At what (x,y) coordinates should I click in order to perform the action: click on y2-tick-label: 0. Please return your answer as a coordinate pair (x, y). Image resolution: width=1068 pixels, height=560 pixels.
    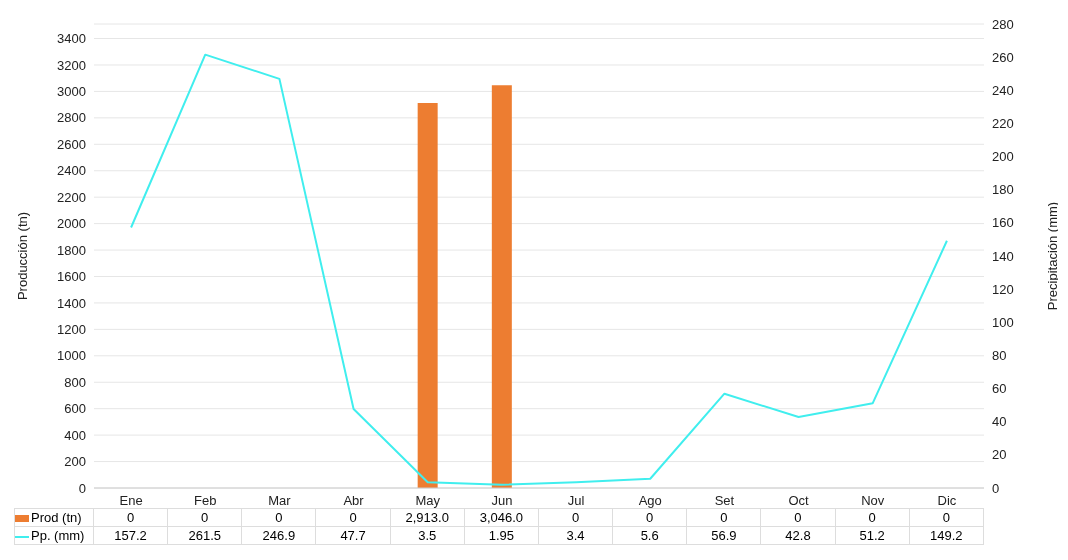
    Looking at the image, I should click on (996, 488).